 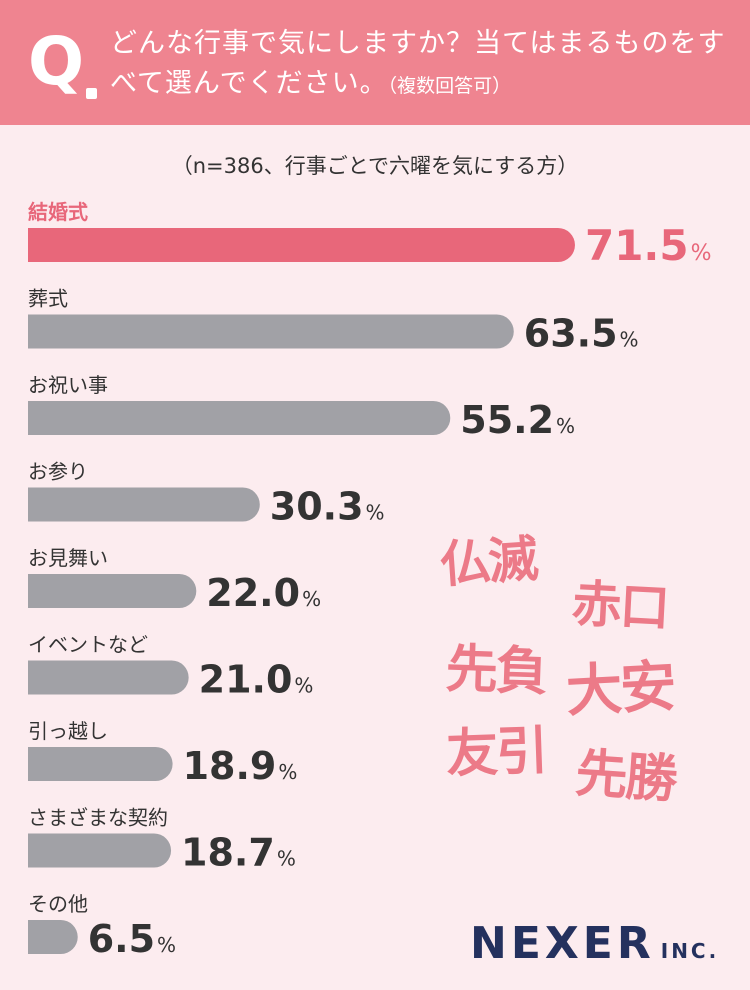 What do you see at coordinates (68, 731) in the screenshot?
I see `category-label: 引っ越し` at bounding box center [68, 731].